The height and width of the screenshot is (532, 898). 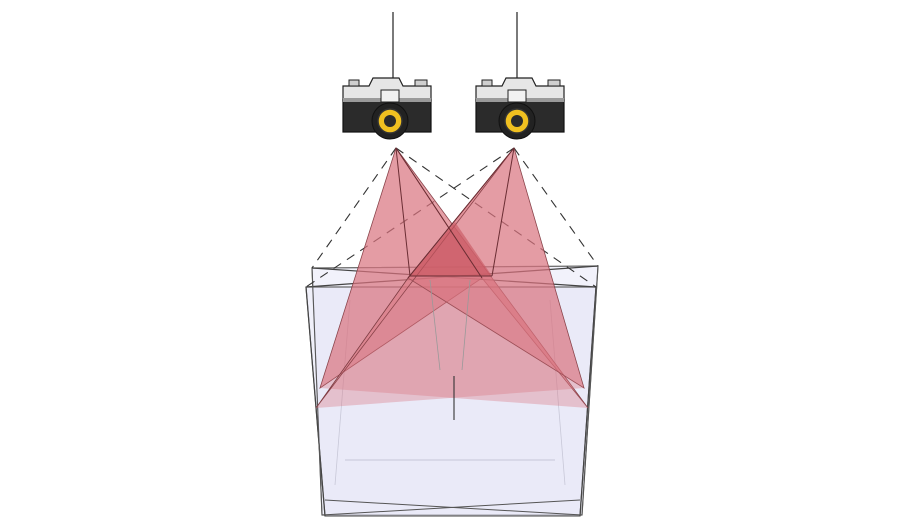 I want to click on frustum-edges, so click(x=455, y=213).